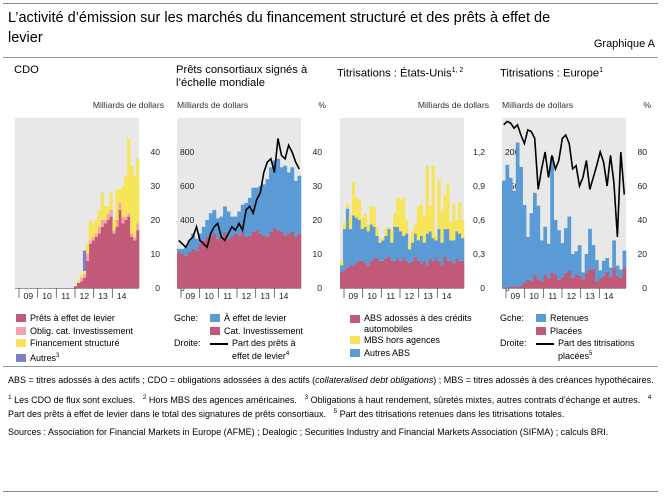 The image size is (665, 498). Describe the element at coordinates (122, 296) in the screenshot. I see `x-tick-label: 14` at that location.